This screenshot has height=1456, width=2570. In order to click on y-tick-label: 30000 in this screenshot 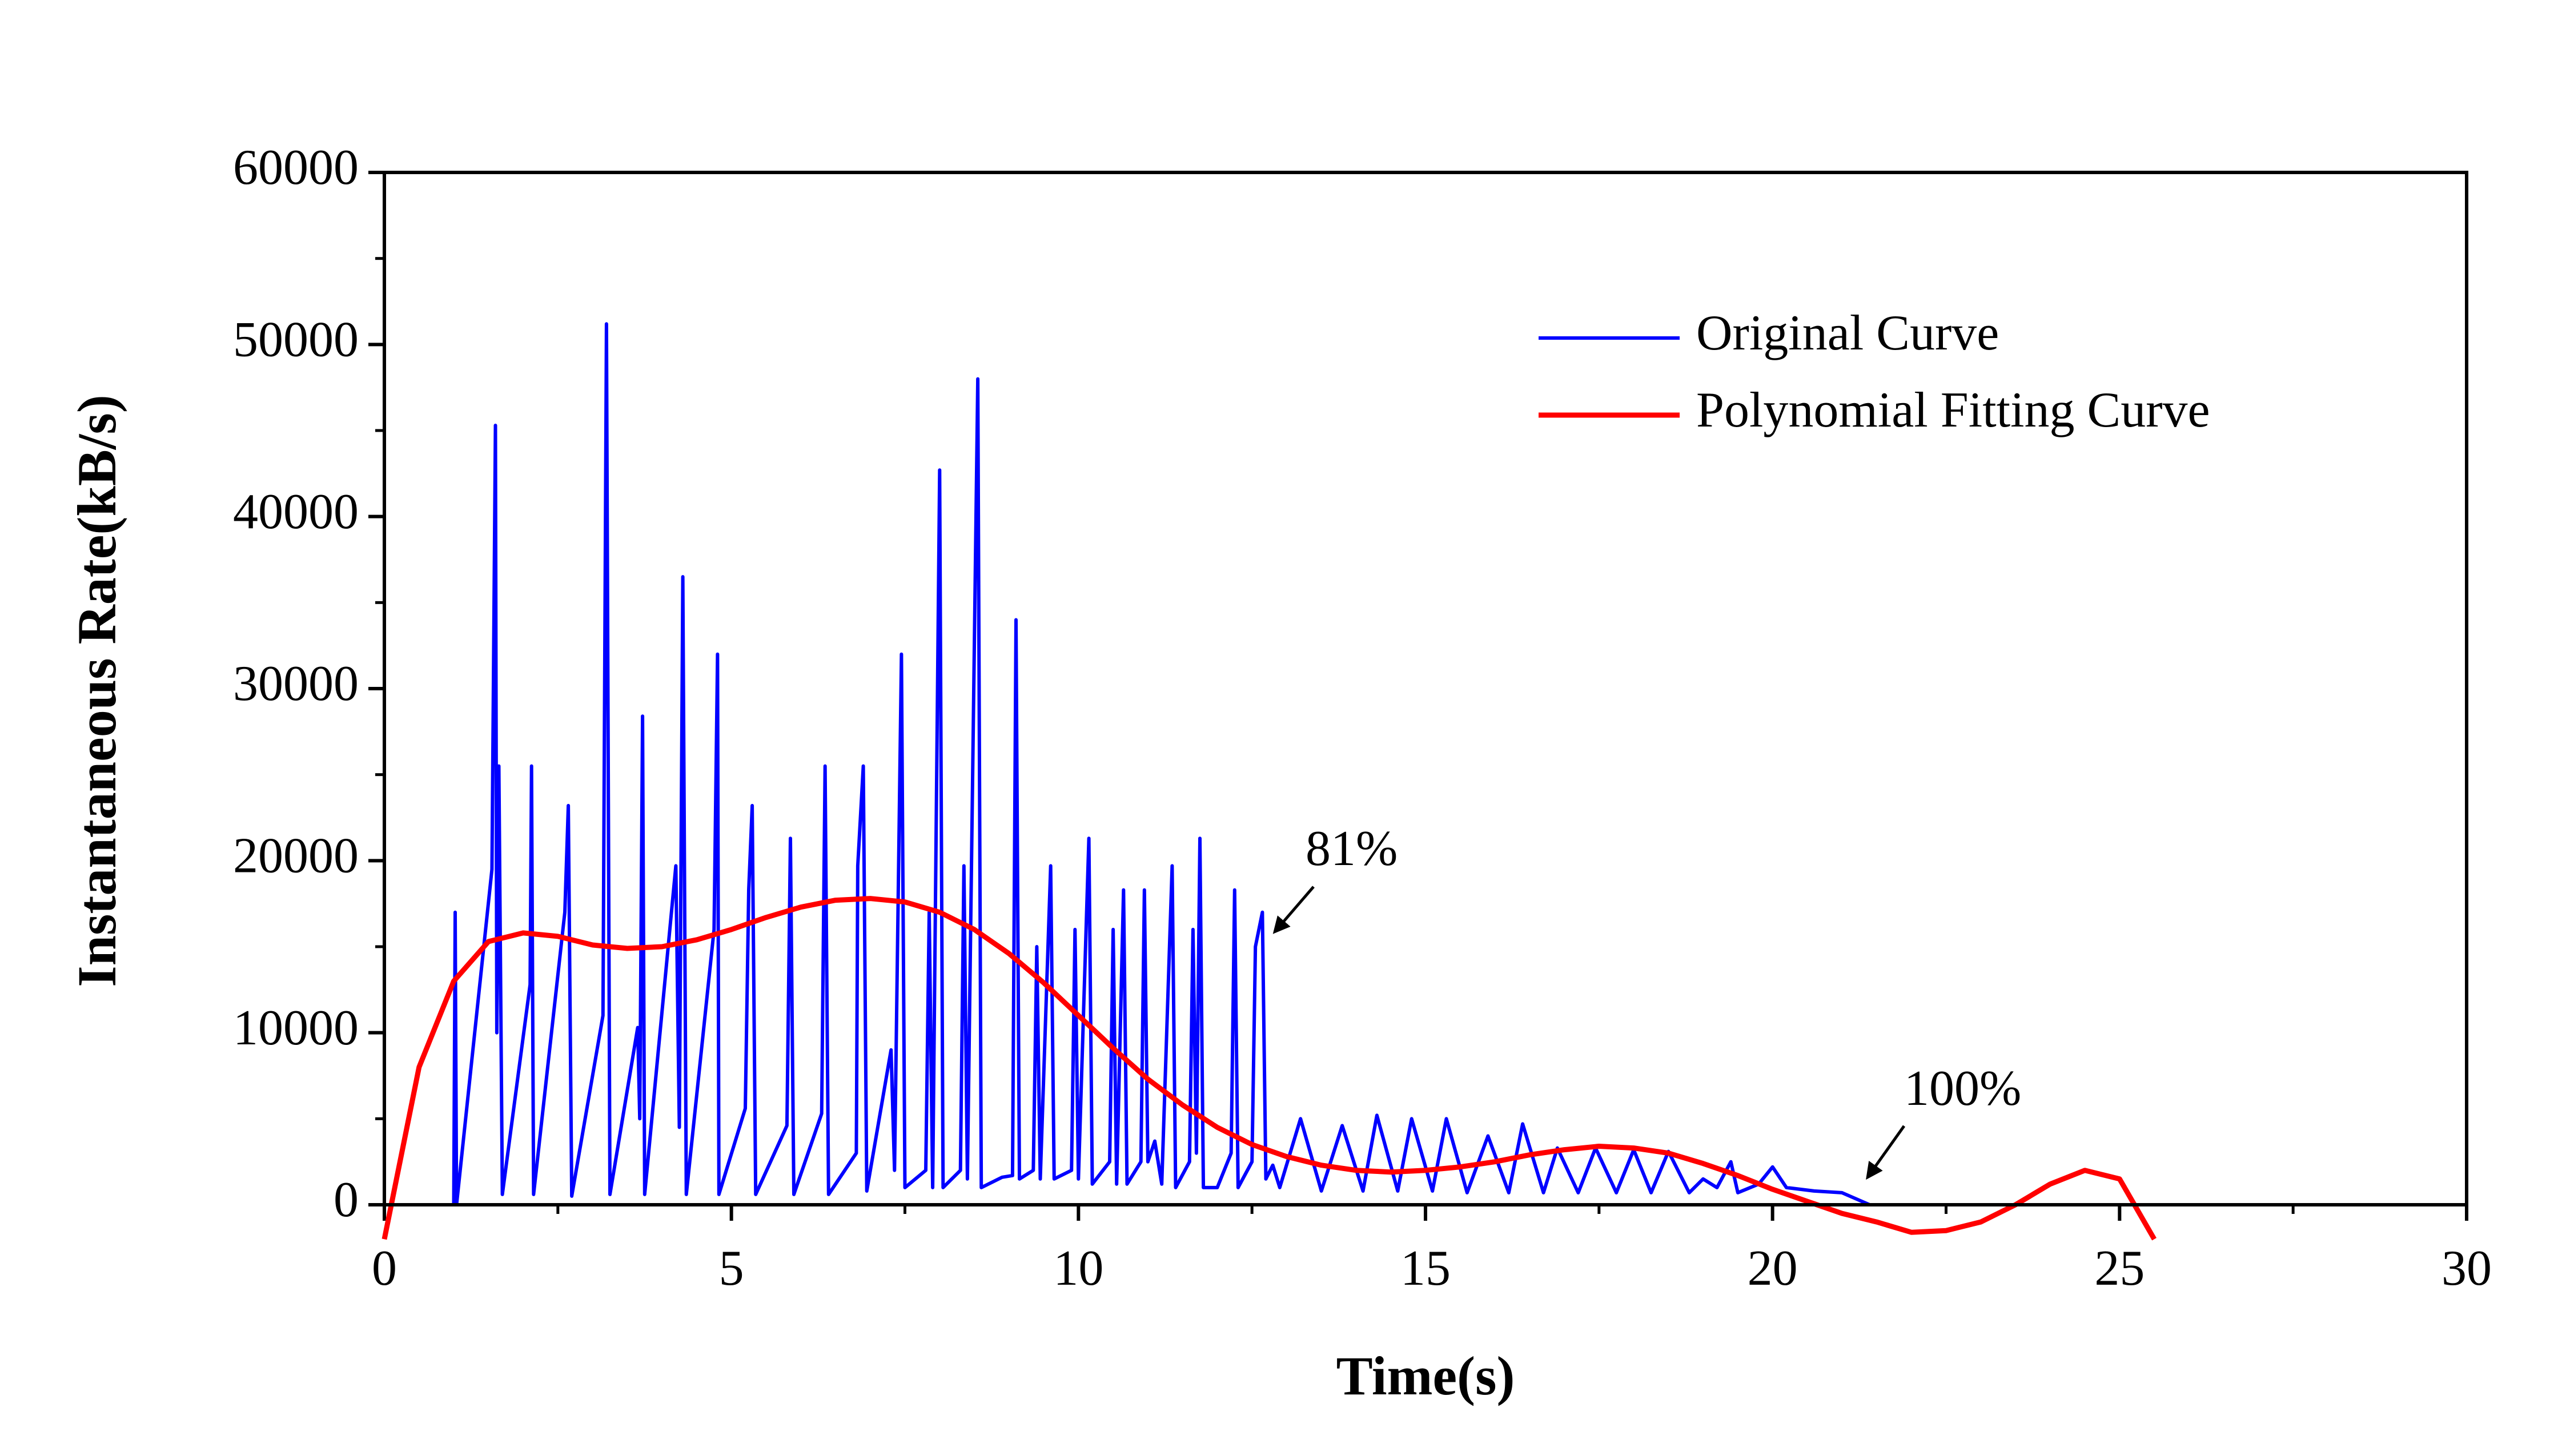, I will do `click(296, 683)`.